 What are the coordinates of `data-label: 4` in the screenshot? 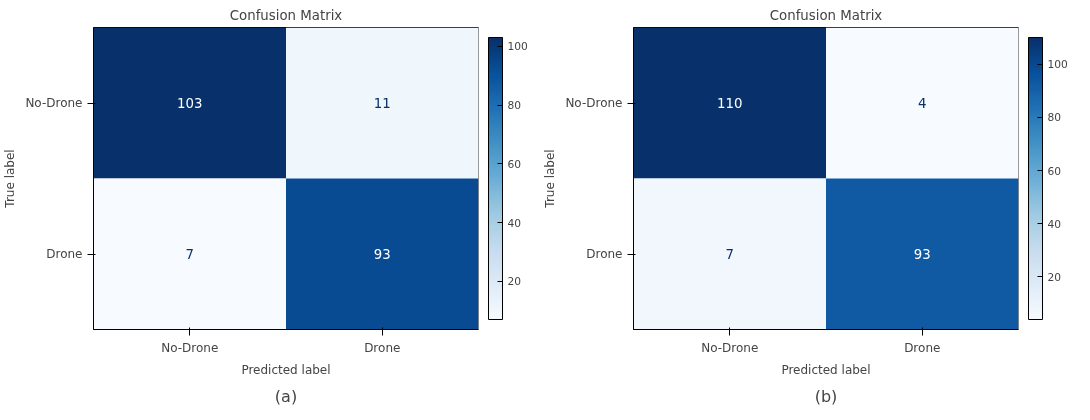 It's located at (922, 103).